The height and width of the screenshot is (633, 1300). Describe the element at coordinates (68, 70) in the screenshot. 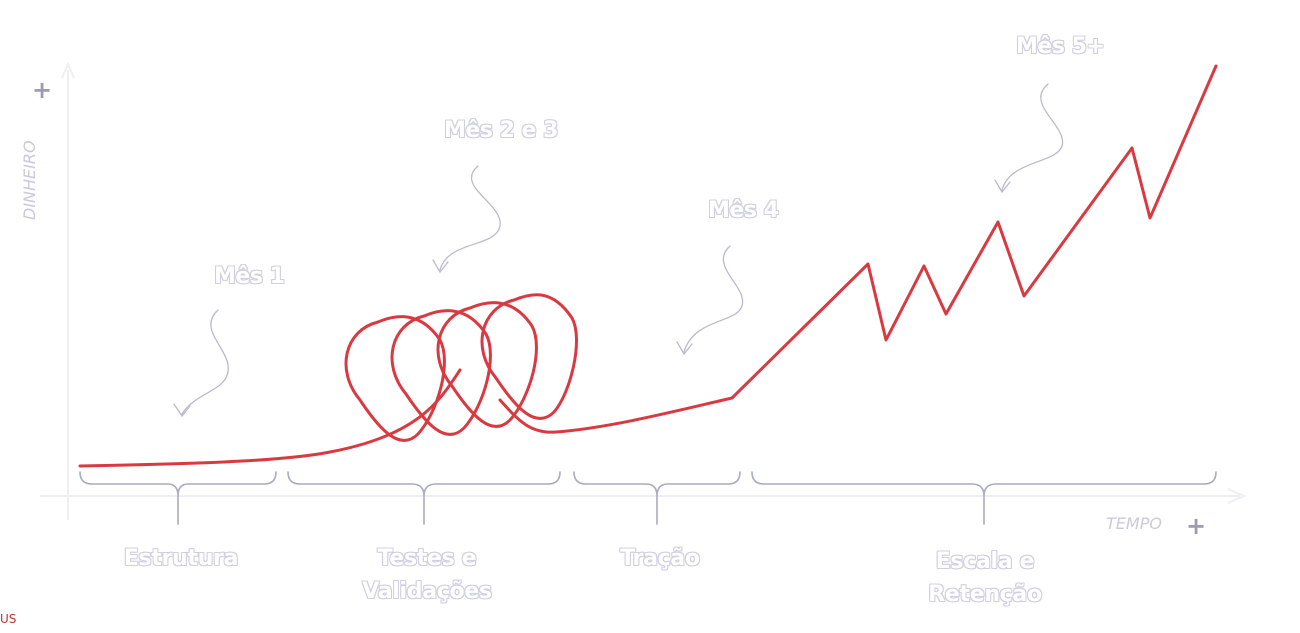

I see `y-axis-arrowhead` at that location.